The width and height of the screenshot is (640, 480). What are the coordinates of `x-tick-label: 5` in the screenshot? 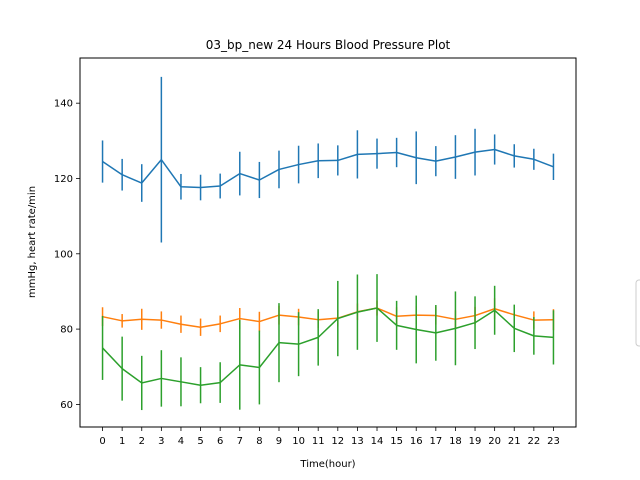 It's located at (200, 441).